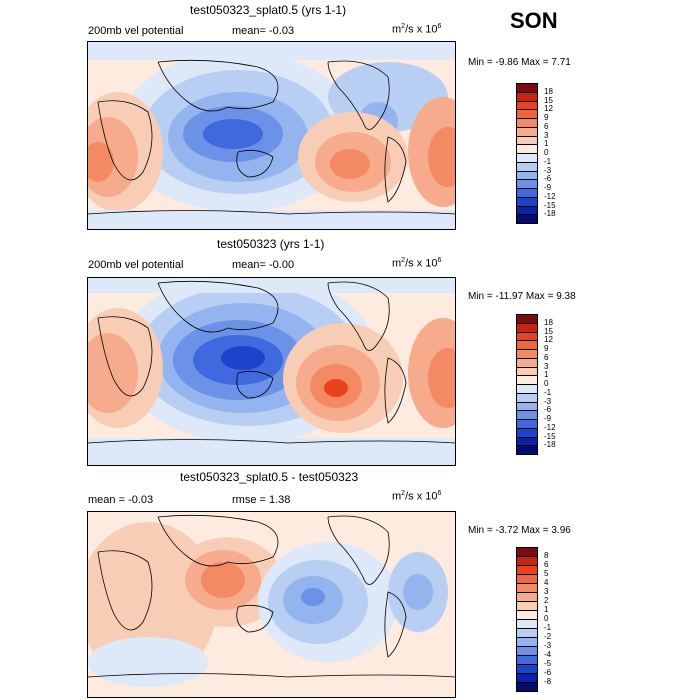 This screenshot has height=700, width=700. What do you see at coordinates (136, 31) in the screenshot?
I see `panel1-field-label: 200mb vel potential` at bounding box center [136, 31].